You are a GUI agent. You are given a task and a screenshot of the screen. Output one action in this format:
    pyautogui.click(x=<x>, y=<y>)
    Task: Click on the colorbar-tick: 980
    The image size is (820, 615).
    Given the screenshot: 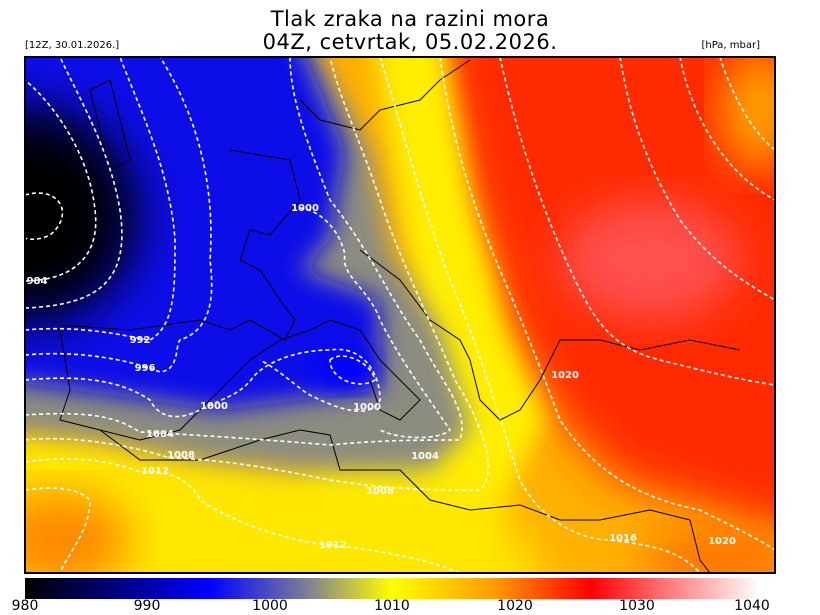 What is the action you would take?
    pyautogui.click(x=25, y=606)
    